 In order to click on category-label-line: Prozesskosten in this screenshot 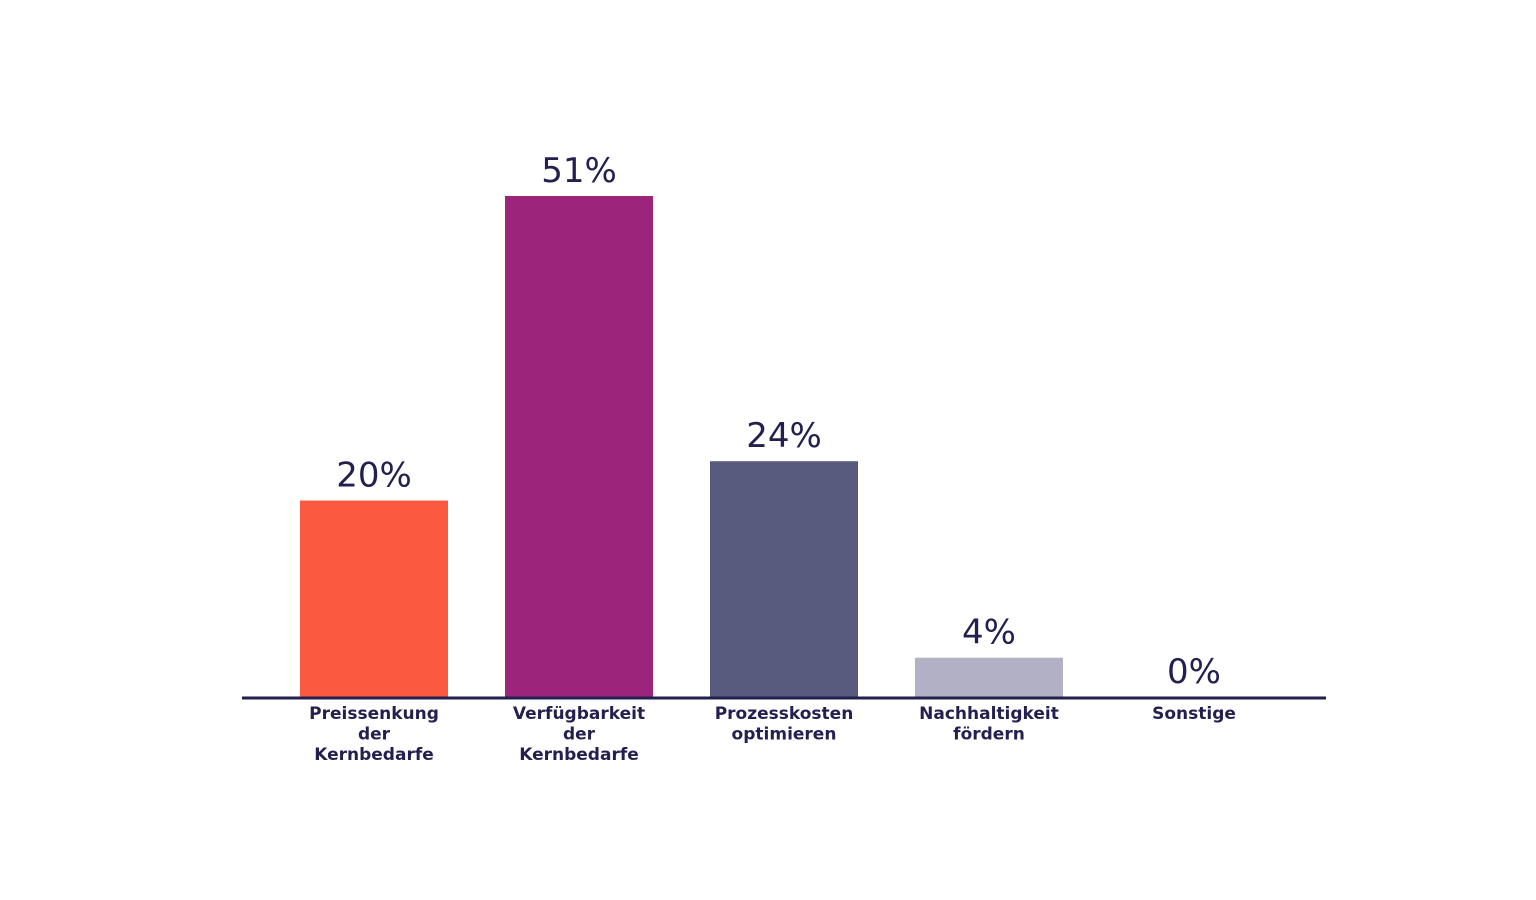, I will do `click(784, 714)`.